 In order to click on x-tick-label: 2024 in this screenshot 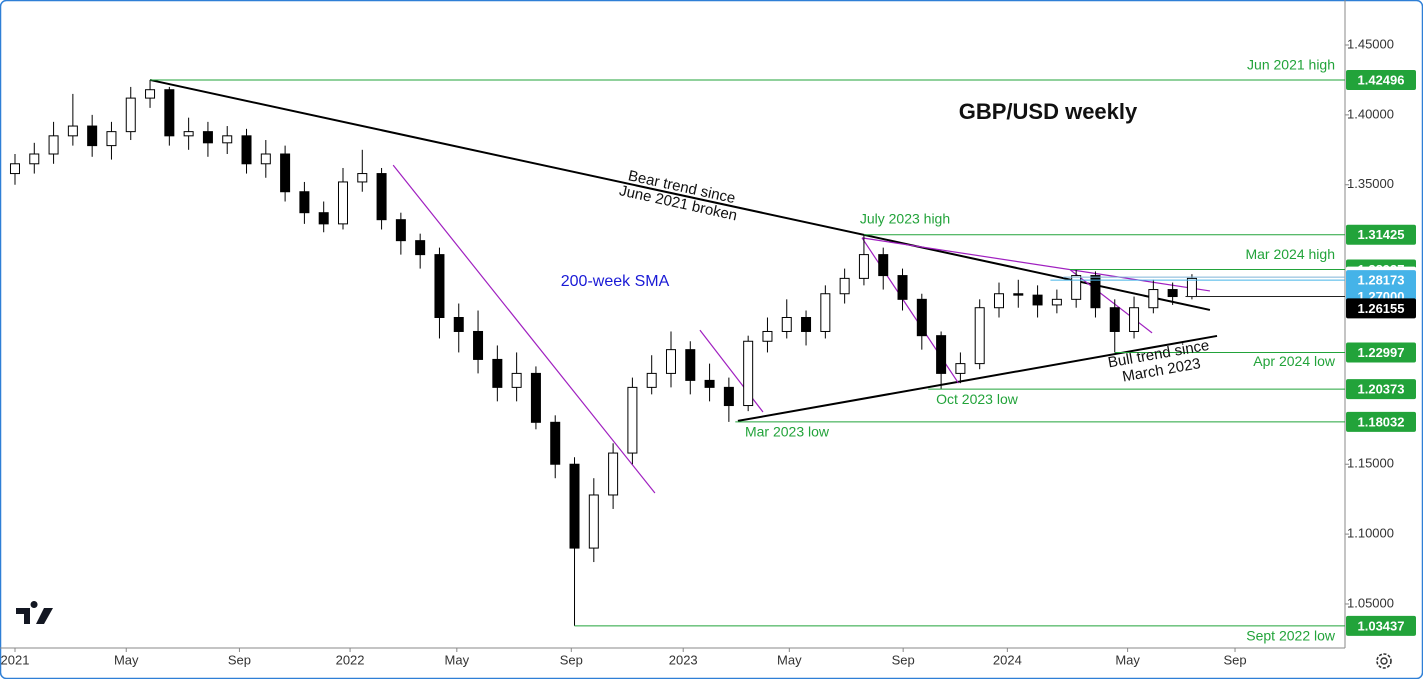, I will do `click(1007, 659)`.